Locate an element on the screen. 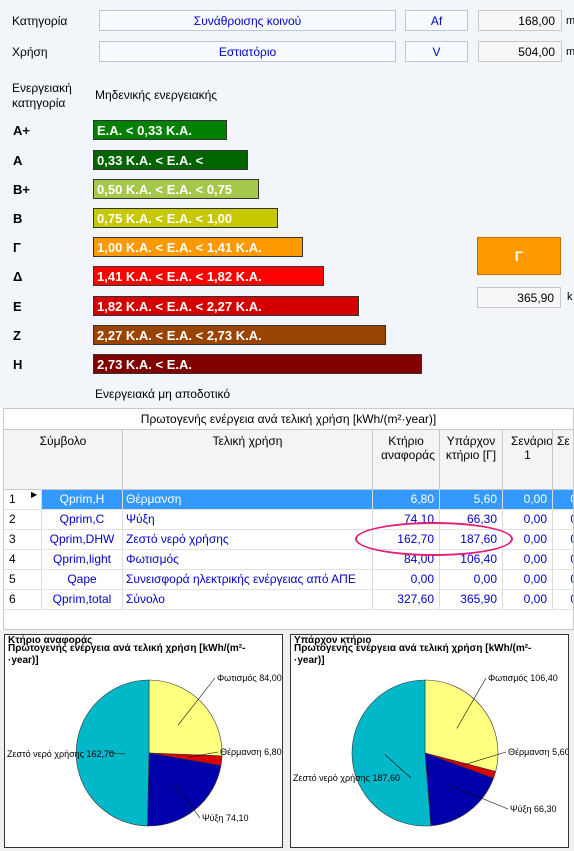 This screenshot has width=574, height=851. col-header-use: Τελική χρήση is located at coordinates (248, 460).